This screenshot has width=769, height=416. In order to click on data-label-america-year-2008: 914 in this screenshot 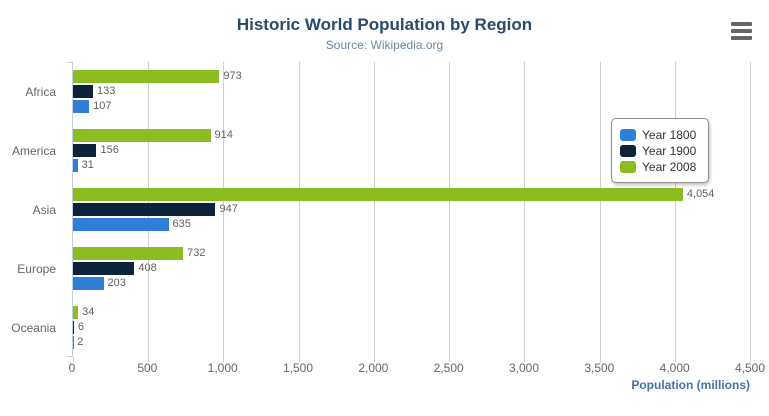, I will do `click(223, 135)`.